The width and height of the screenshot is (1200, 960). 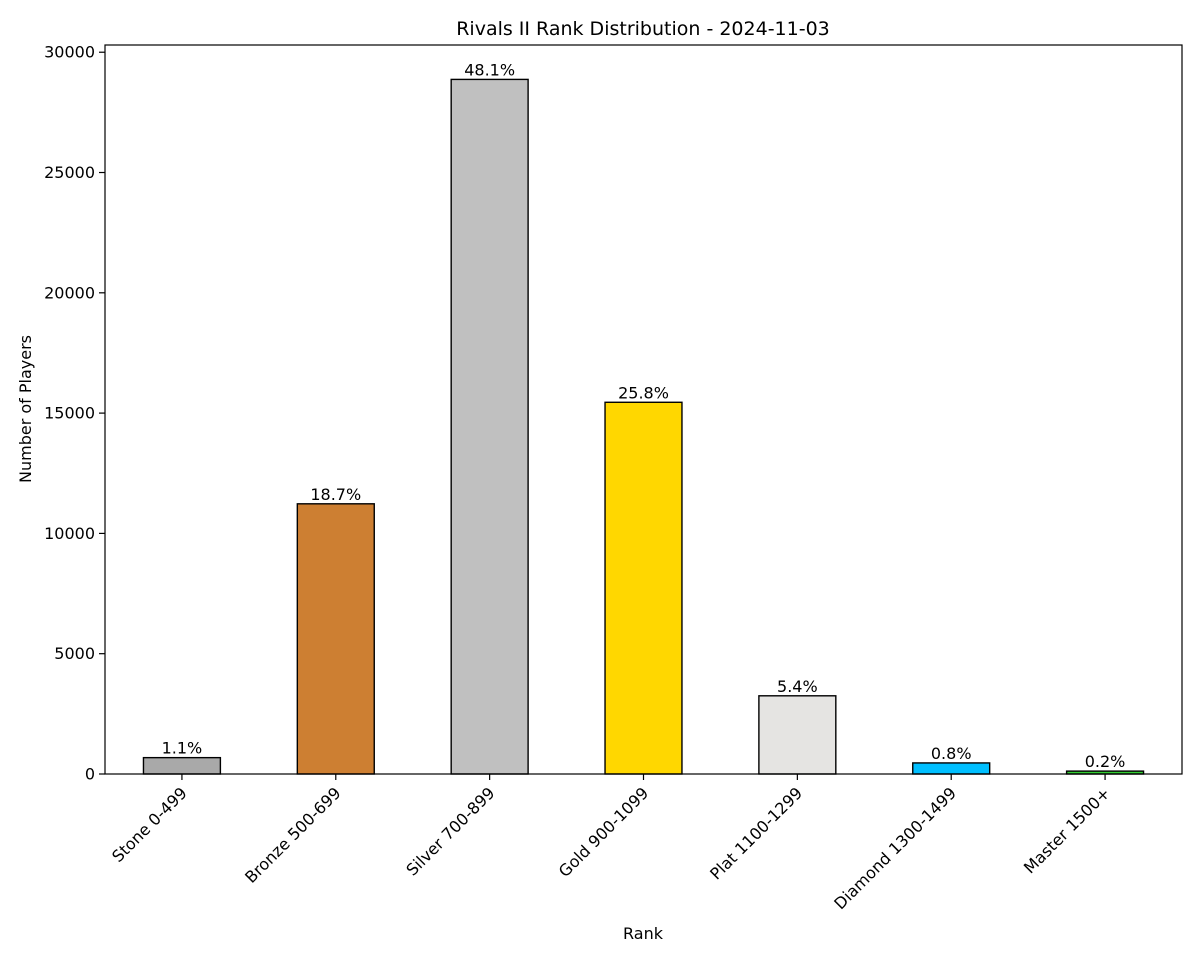 What do you see at coordinates (797, 686) in the screenshot?
I see `bar-value-label: 5.4%` at bounding box center [797, 686].